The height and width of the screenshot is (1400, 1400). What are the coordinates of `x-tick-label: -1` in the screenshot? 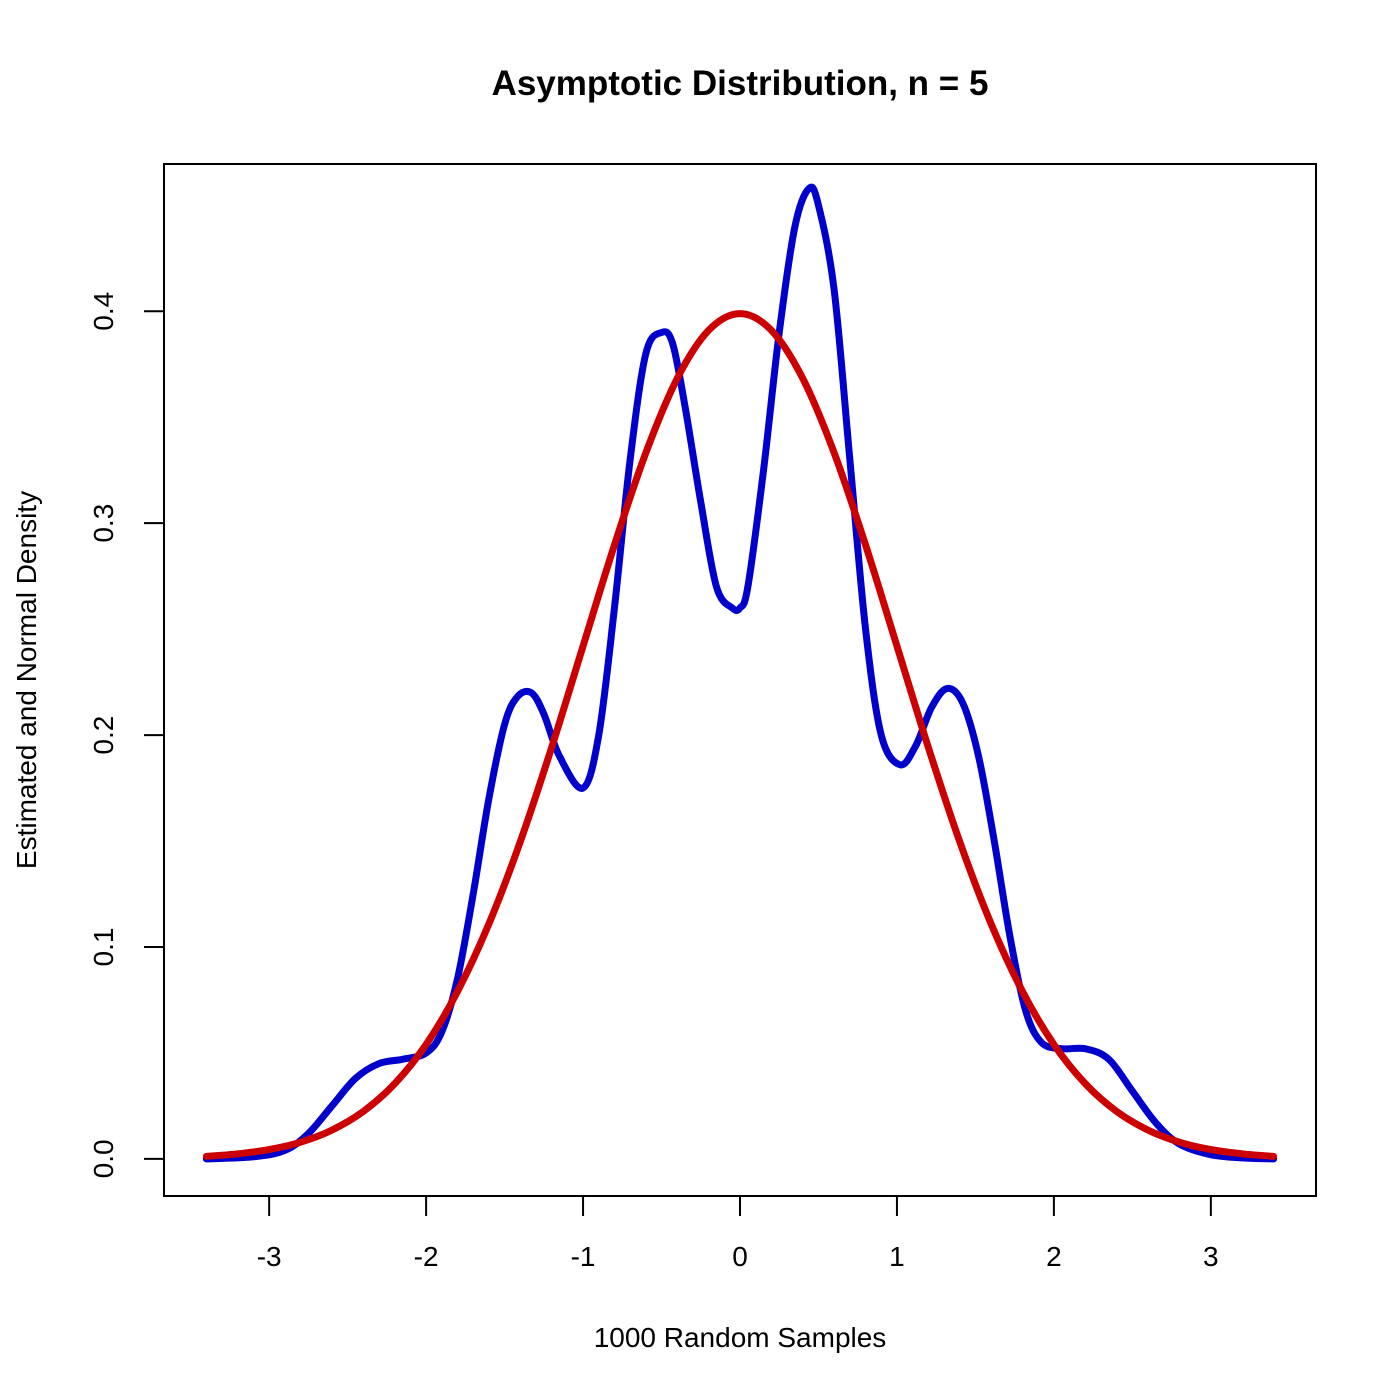 It's located at (583, 1256).